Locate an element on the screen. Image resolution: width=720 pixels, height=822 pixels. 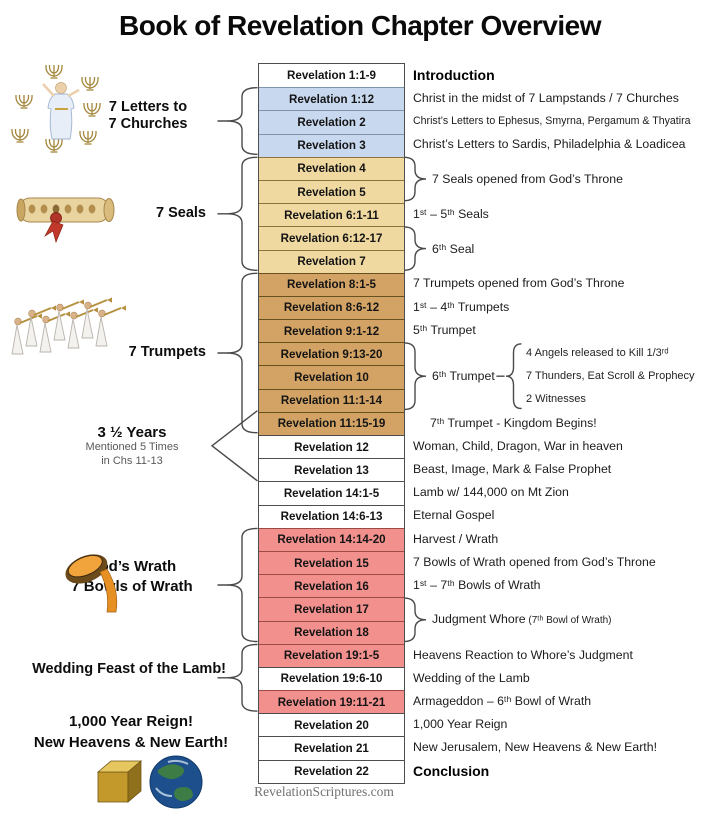
chapter-box: Revelation 18 is located at coordinates (331, 632).